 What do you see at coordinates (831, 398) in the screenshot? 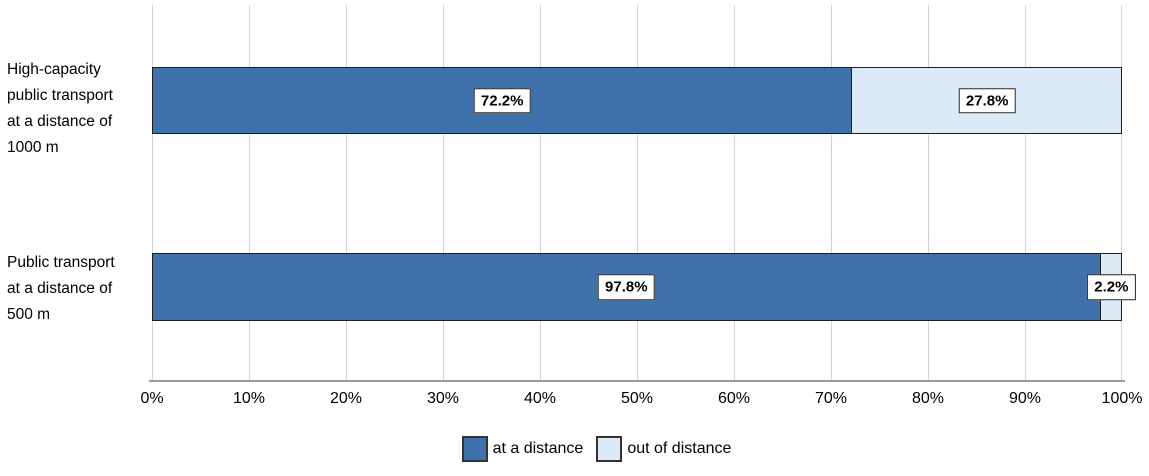
I see `x-axis-tick-label: 70%` at bounding box center [831, 398].